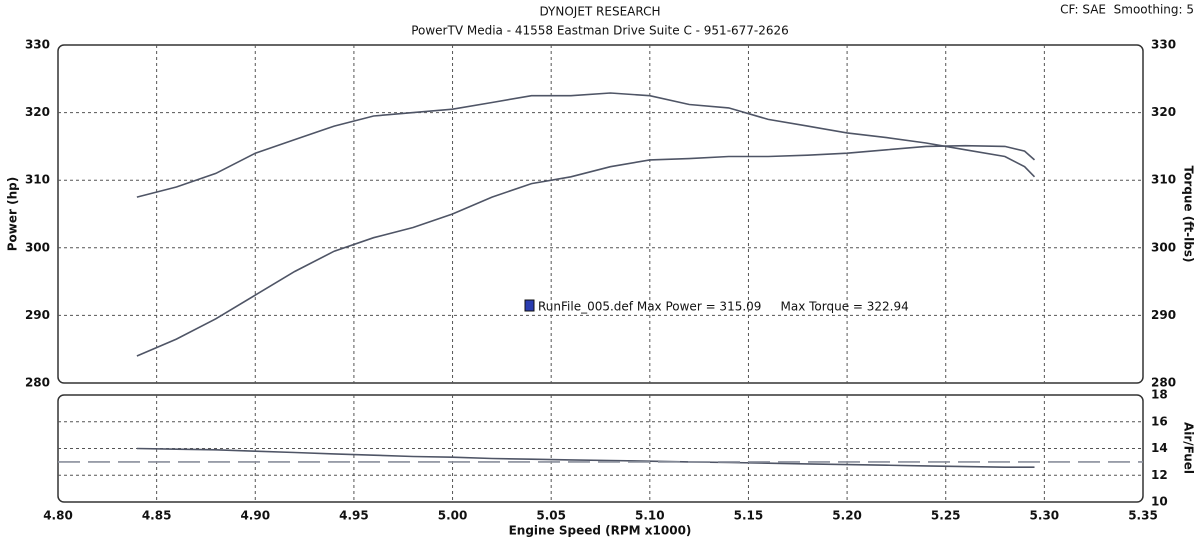 This screenshot has width=1200, height=540. Describe the element at coordinates (37, 112) in the screenshot. I see `y-tick-label: 320` at that location.